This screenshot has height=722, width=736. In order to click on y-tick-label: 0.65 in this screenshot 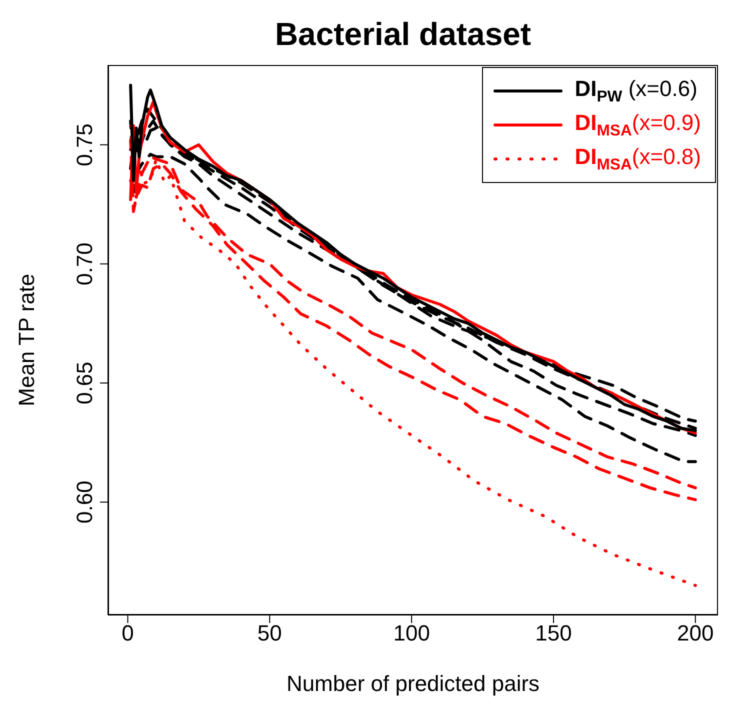, I will do `click(84, 383)`.